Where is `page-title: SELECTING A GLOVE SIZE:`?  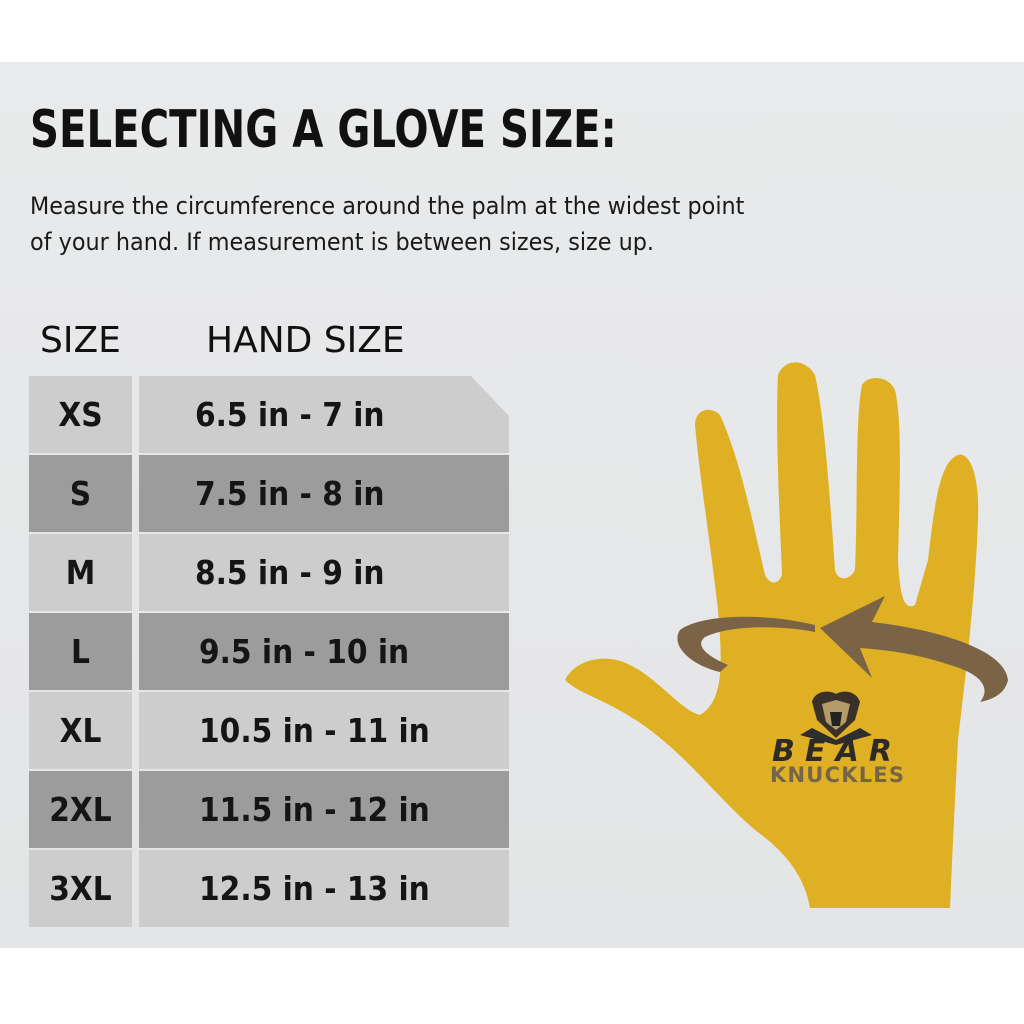
page-title: SELECTING A GLOVE SIZE: is located at coordinates (323, 130).